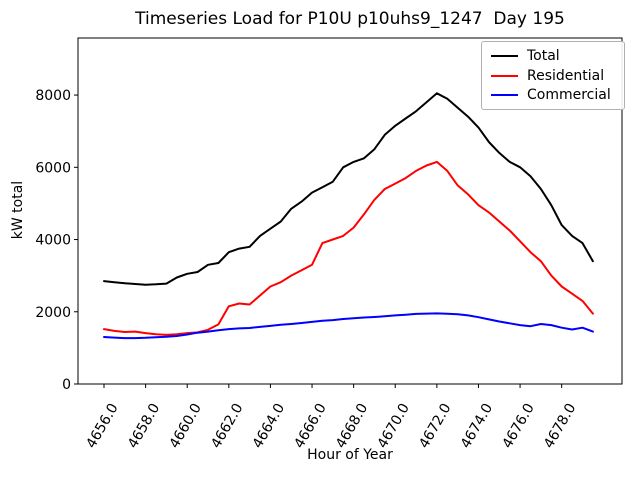  Describe the element at coordinates (504, 75) in the screenshot. I see `legend-line-residential` at that location.